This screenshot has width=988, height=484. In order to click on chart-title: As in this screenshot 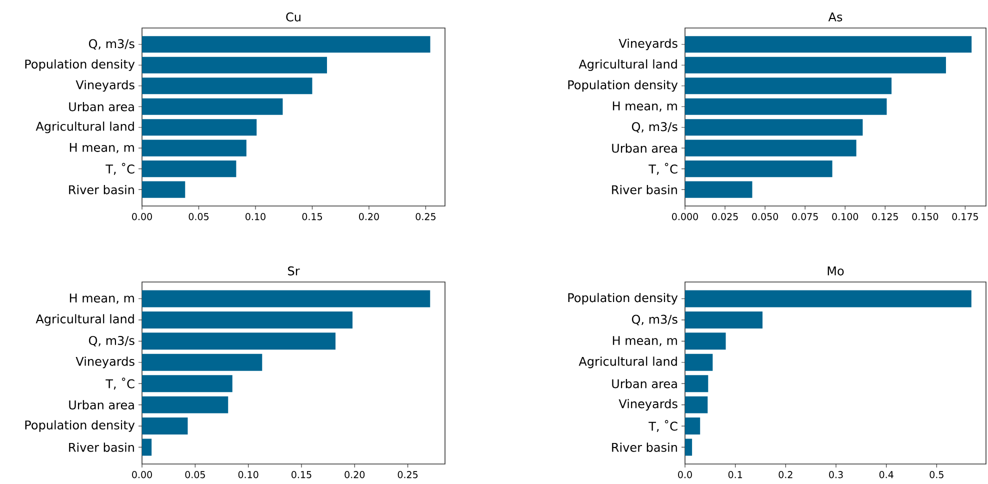, I will do `click(835, 17)`.